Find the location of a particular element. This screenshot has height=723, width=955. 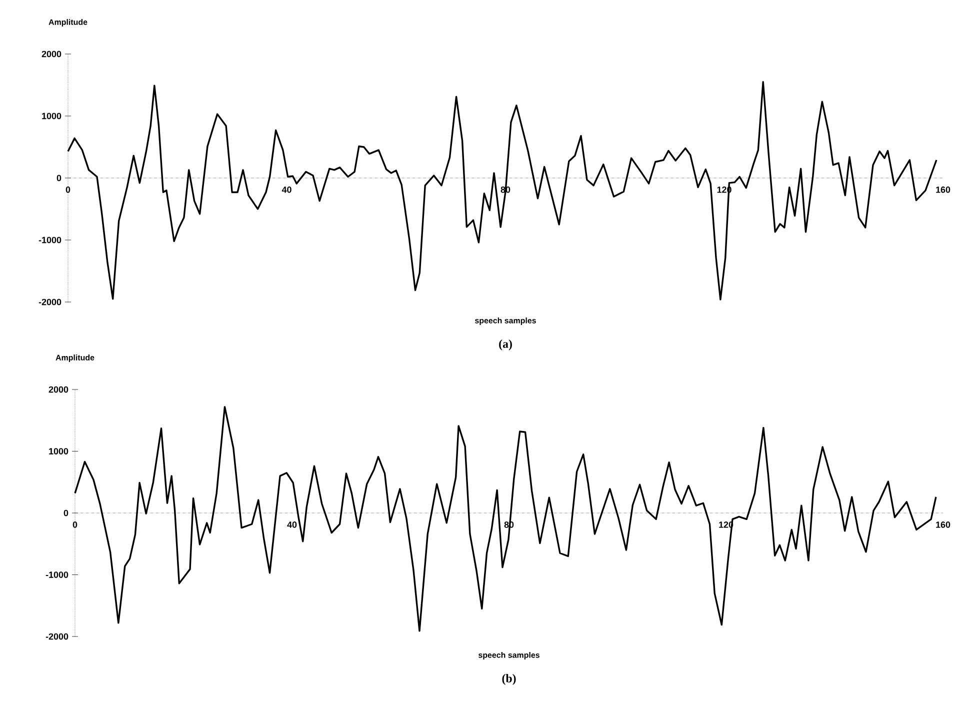

x-tick-label: 0 is located at coordinates (75, 525).